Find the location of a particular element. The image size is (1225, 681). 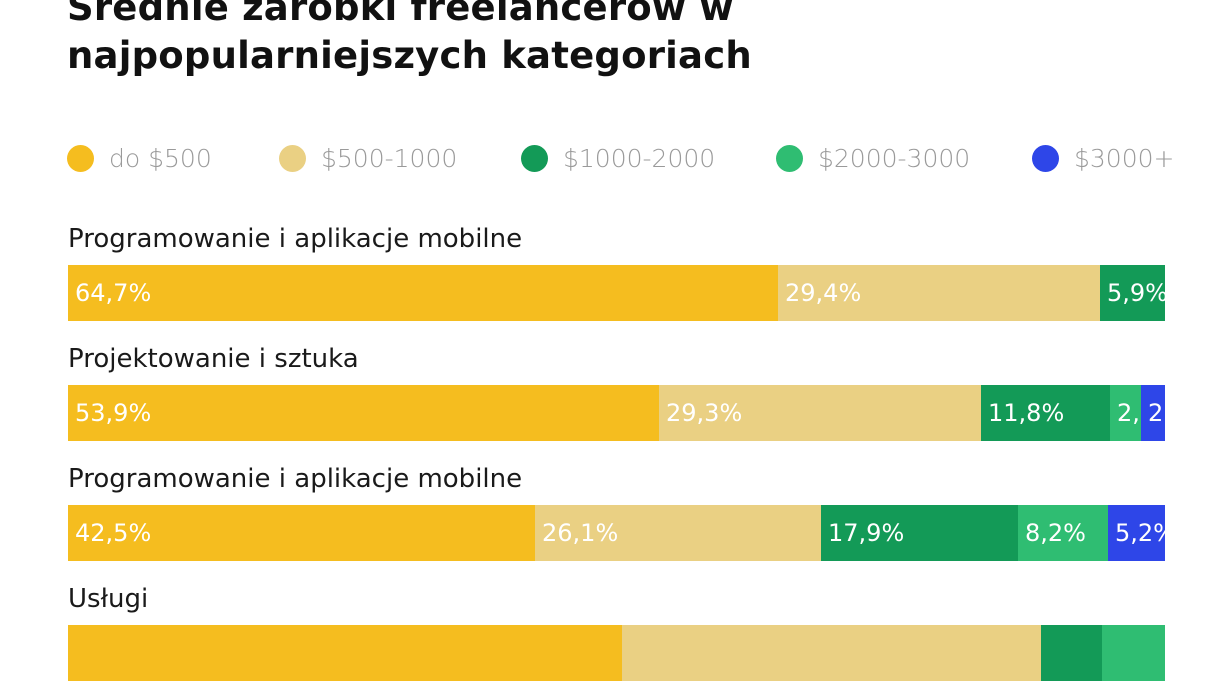

bar-row is located at coordinates (616, 653).